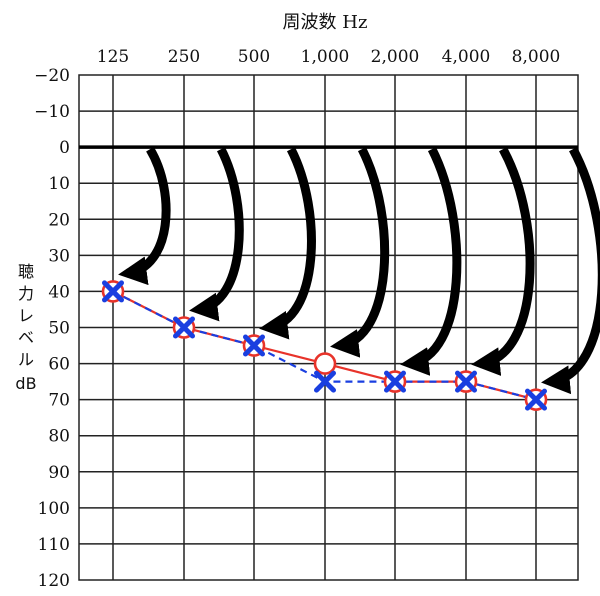 Image resolution: width=600 pixels, height=596 pixels. Describe the element at coordinates (26, 359) in the screenshot. I see `y-axis-label-4: ル` at that location.